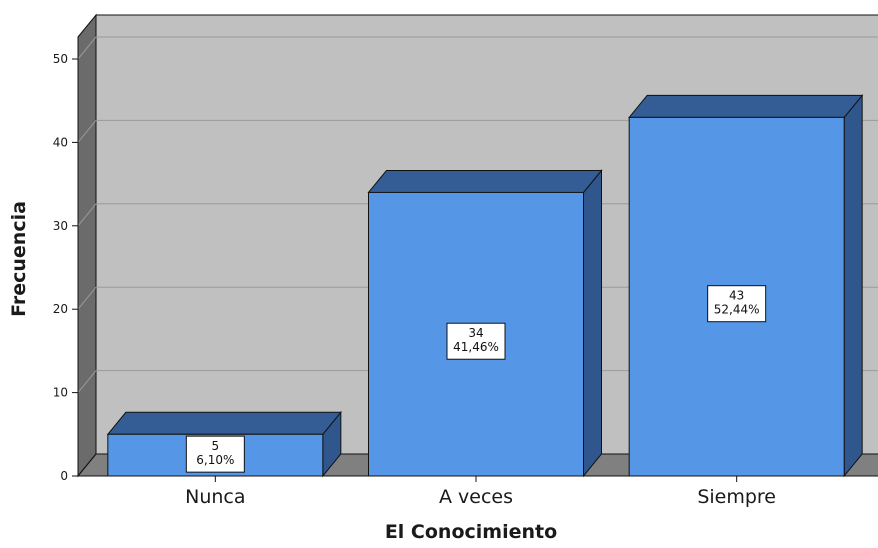  Describe the element at coordinates (736, 497) in the screenshot. I see `x-tick-label: Siempre` at that location.